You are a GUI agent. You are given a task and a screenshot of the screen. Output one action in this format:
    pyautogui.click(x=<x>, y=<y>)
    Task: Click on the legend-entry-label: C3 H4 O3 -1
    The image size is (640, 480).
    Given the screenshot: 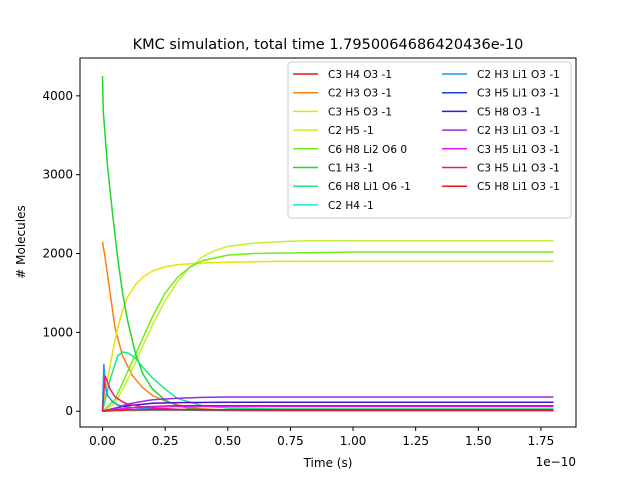 What is the action you would take?
    pyautogui.click(x=360, y=75)
    